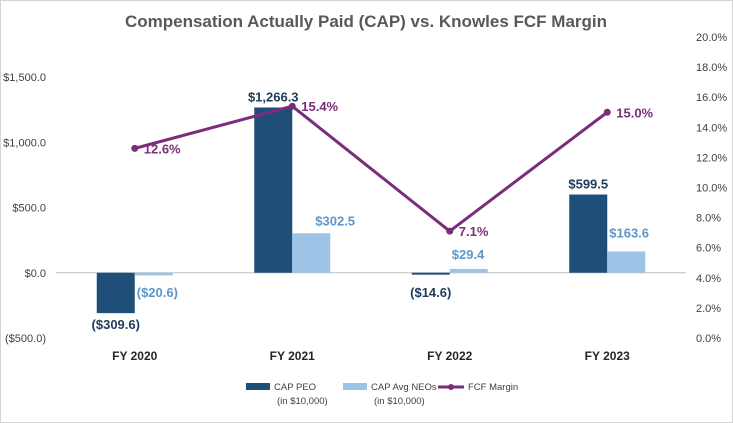 This screenshot has width=733, height=423. Describe the element at coordinates (708, 309) in the screenshot. I see `right-tick-label: 2.0%` at that location.